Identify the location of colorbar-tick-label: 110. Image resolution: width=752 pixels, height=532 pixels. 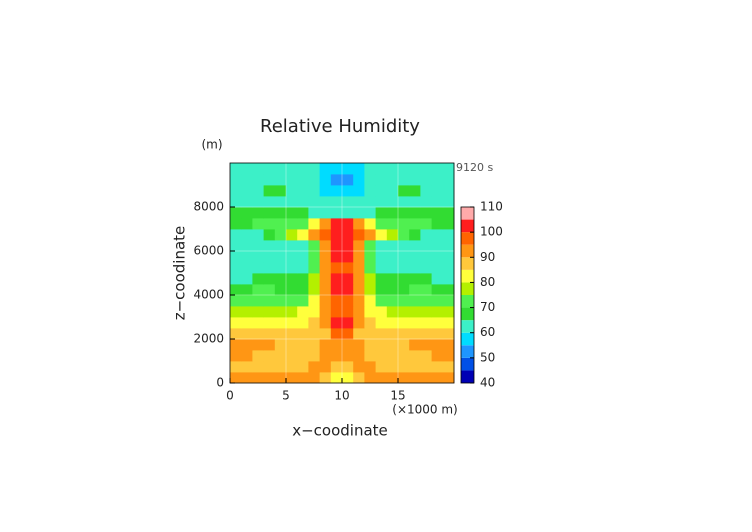
(491, 207).